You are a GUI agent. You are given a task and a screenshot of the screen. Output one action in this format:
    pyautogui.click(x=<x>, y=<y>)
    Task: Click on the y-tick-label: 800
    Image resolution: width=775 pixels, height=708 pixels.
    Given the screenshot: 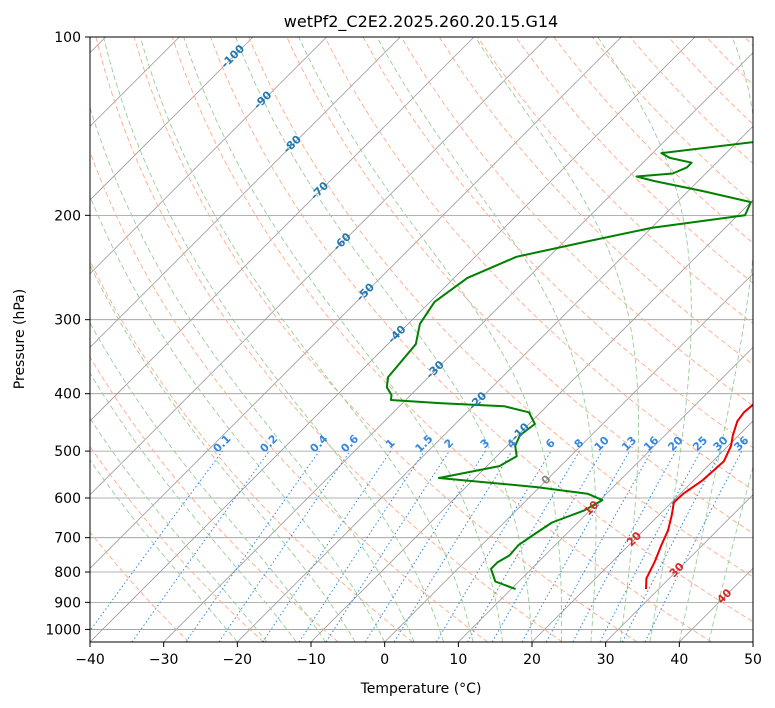 What is the action you would take?
    pyautogui.click(x=67, y=573)
    